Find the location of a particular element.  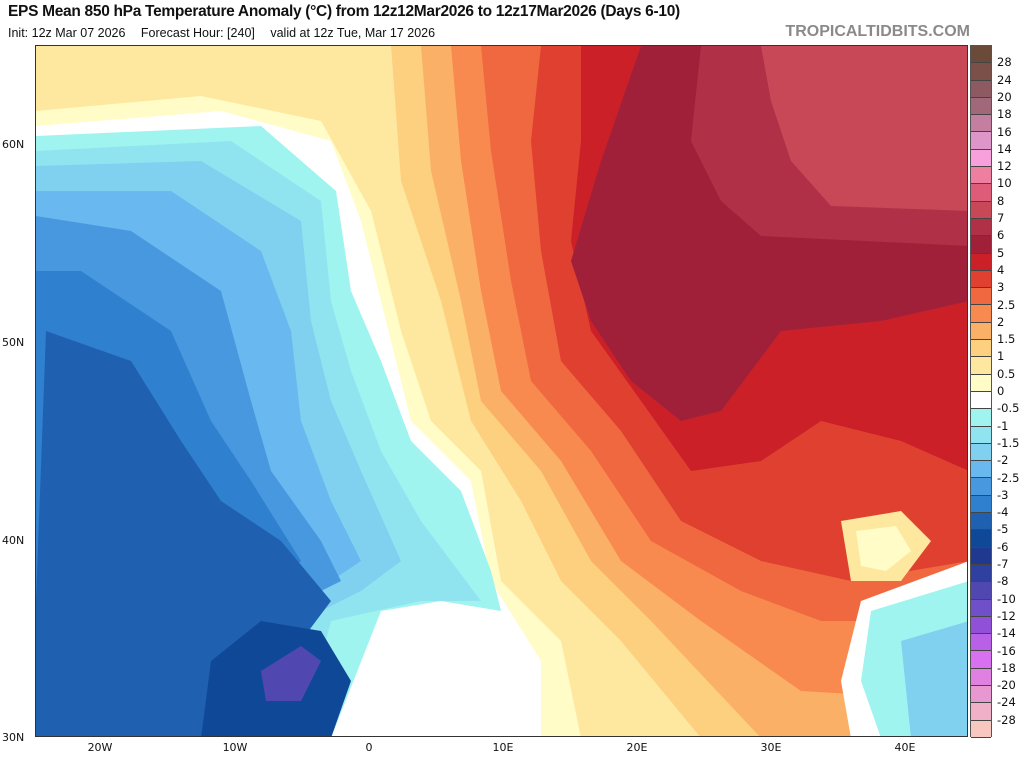

lat-label-30n: 30N is located at coordinates (13, 737).